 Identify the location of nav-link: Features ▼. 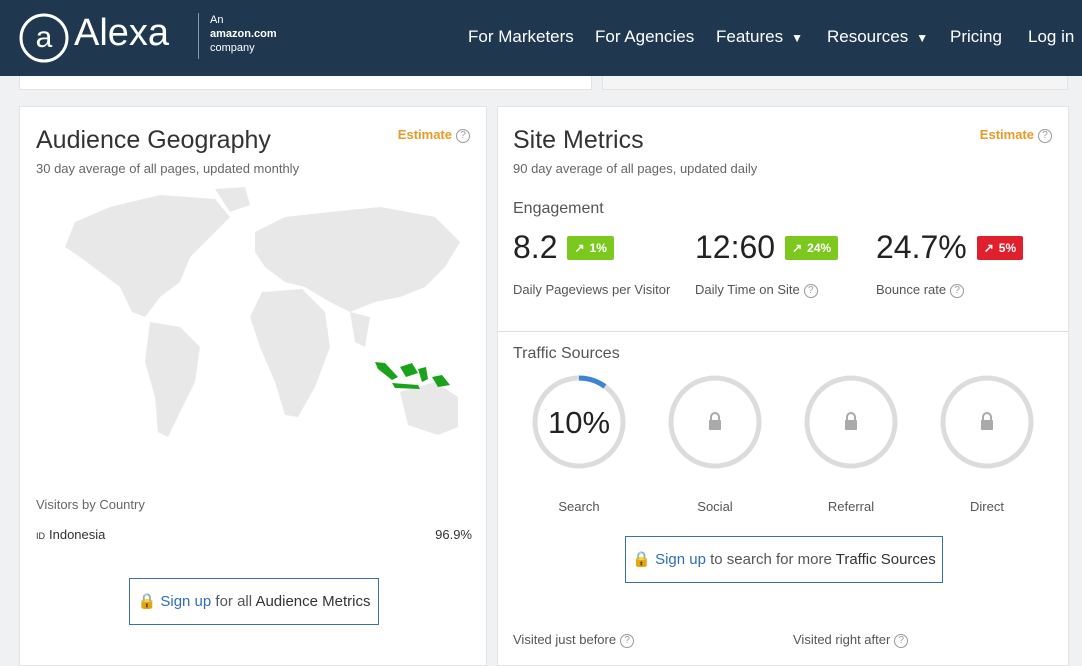
(759, 37).